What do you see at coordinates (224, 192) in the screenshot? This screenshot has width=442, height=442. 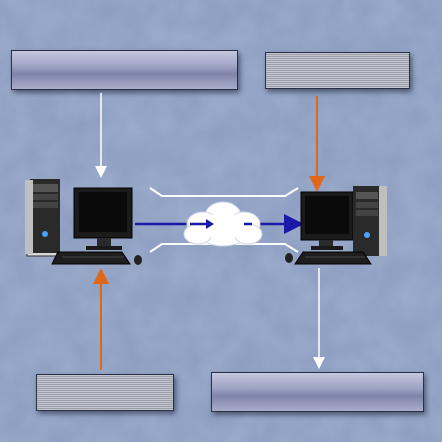 I see `tunnel-top-line` at bounding box center [224, 192].